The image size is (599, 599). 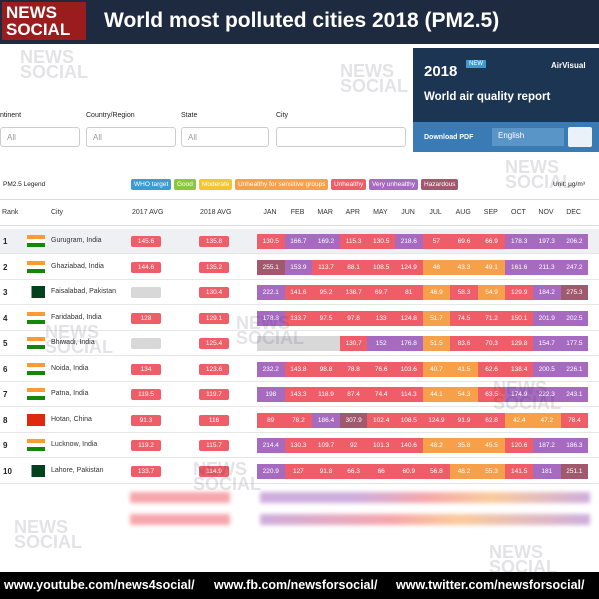 What do you see at coordinates (70, 393) in the screenshot?
I see `city-name: Patna, India` at bounding box center [70, 393].